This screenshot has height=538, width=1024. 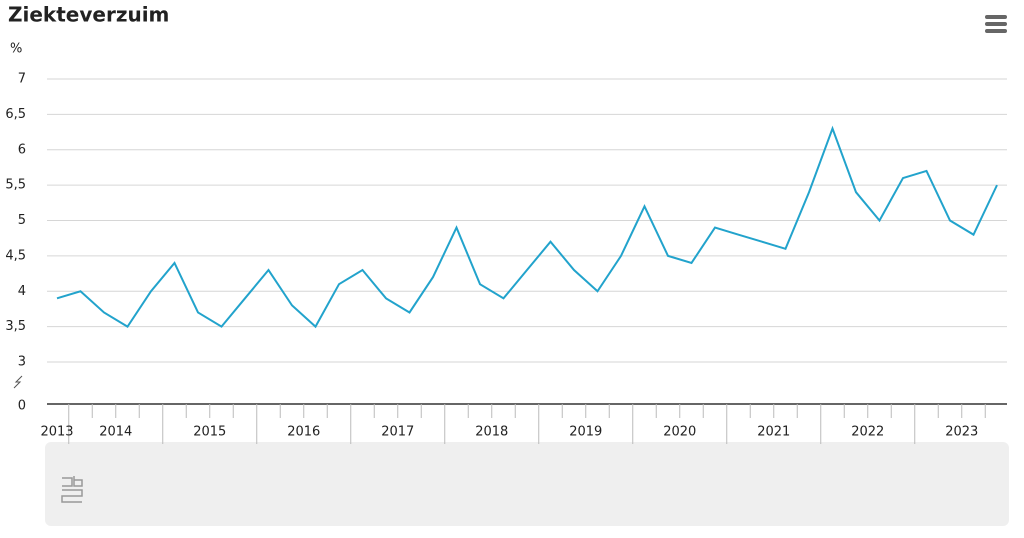 I want to click on chart-title: Ziekteverzuim, so click(x=88, y=15).